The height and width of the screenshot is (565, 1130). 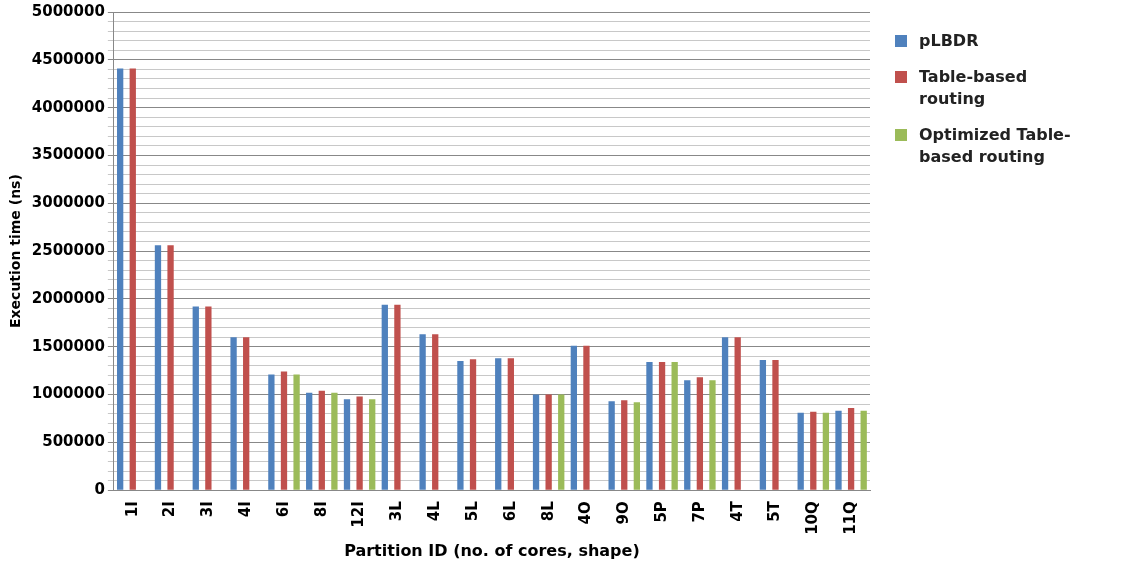 What do you see at coordinates (698, 512) in the screenshot?
I see `x-tick-label: 7P` at bounding box center [698, 512].